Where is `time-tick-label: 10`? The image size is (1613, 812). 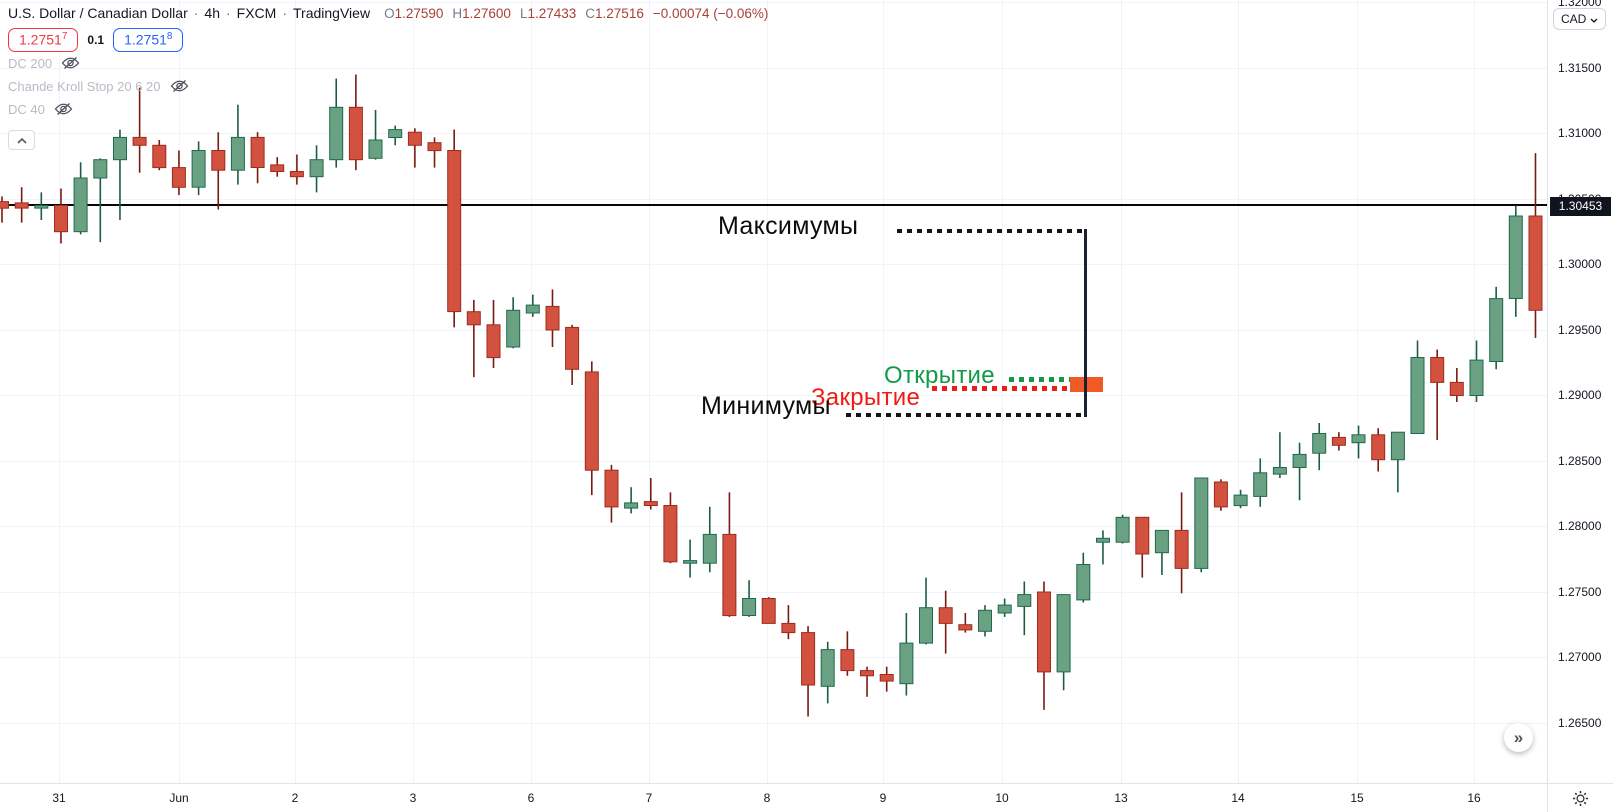 time-tick-label: 10 is located at coordinates (1002, 798).